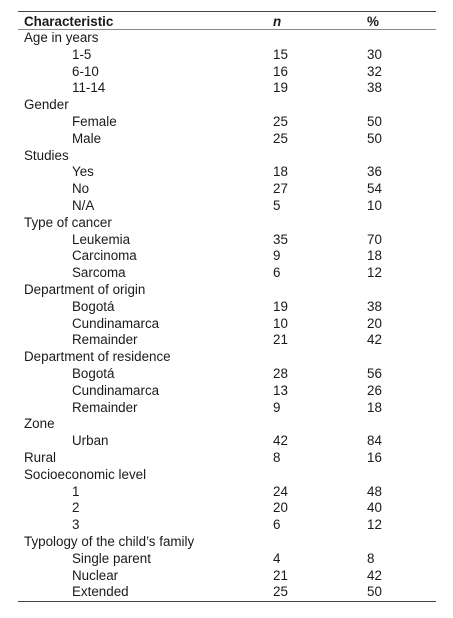 Image resolution: width=453 pixels, height=618 pixels. What do you see at coordinates (227, 240) in the screenshot?
I see `table-row: Leukemia 35 70` at bounding box center [227, 240].